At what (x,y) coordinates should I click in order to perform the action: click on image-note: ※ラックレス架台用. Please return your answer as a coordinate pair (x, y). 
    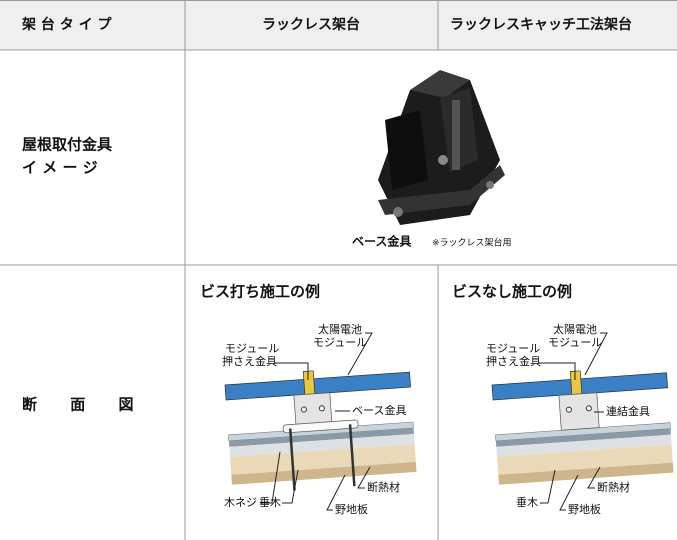
    Looking at the image, I should click on (472, 243).